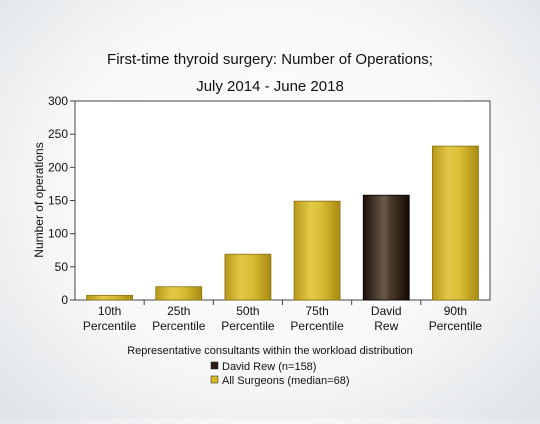 The width and height of the screenshot is (540, 424). What do you see at coordinates (62, 267) in the screenshot?
I see `y-tick-label: 50` at bounding box center [62, 267].